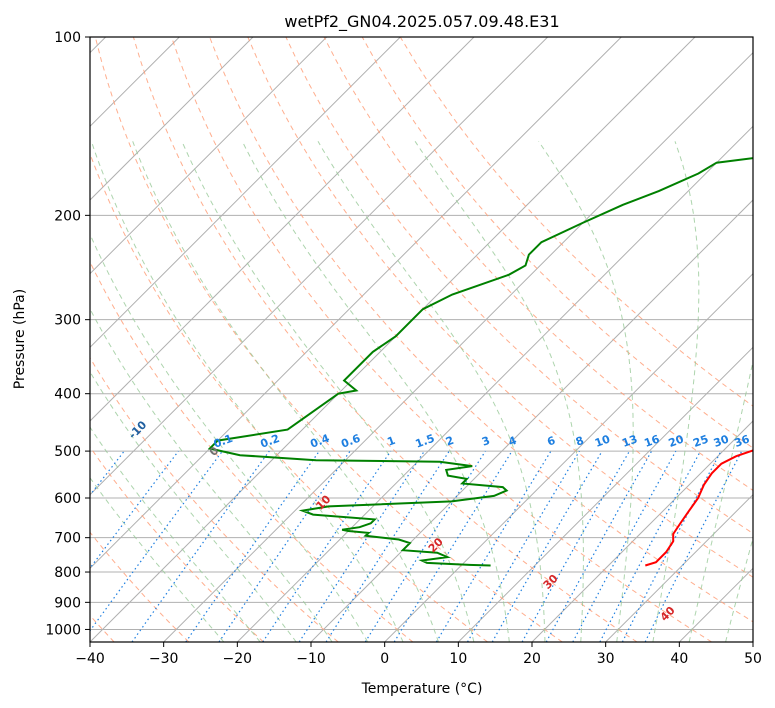 The image size is (775, 708). Describe the element at coordinates (67, 573) in the screenshot. I see `y-tick-label: 800` at that location.